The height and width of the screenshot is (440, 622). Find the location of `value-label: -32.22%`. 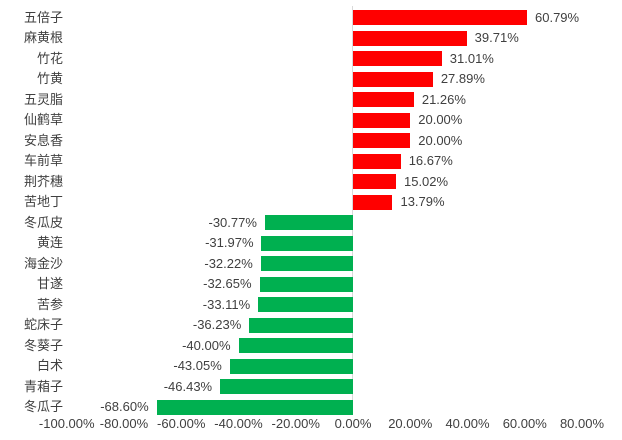

value-label: -32.22% is located at coordinates (228, 263).